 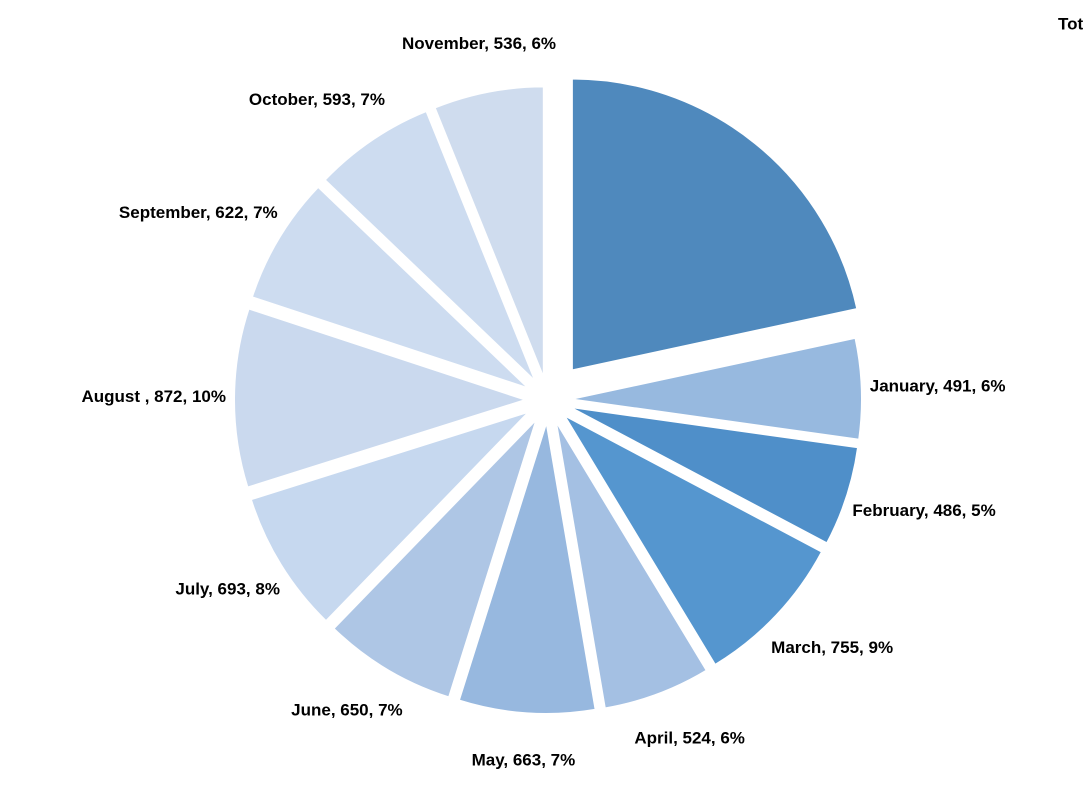 What do you see at coordinates (479, 43) in the screenshot?
I see `data-label: November, 536, 6%` at bounding box center [479, 43].